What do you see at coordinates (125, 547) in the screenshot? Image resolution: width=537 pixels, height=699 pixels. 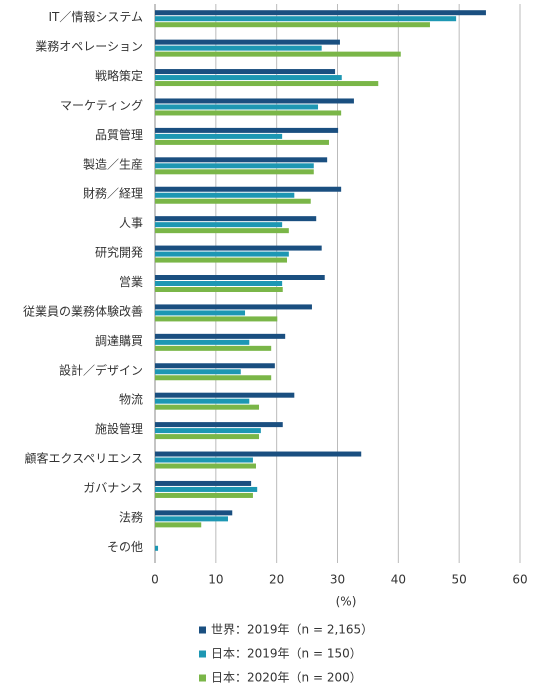 I see `y-tick-label: その他` at bounding box center [125, 547].